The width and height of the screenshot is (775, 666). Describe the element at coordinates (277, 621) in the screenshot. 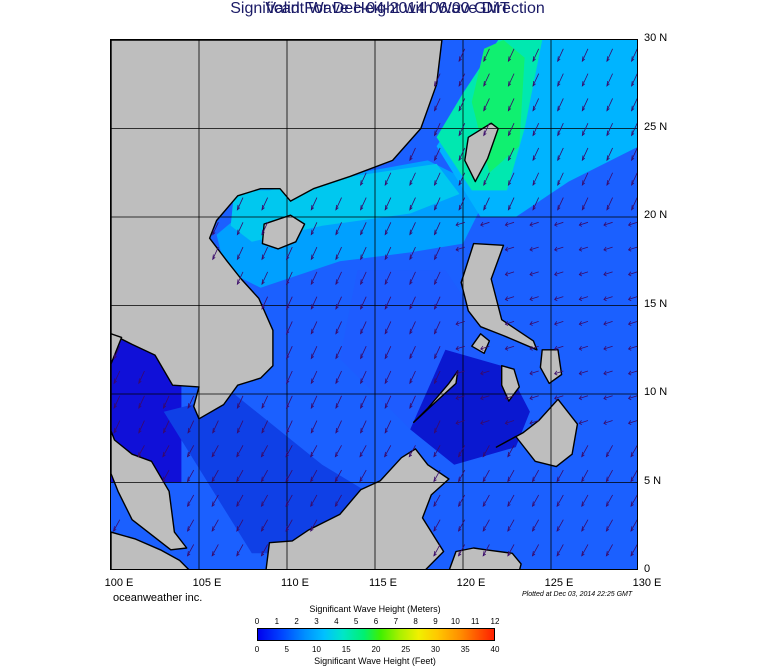

I see `colorbar-meters-tick: 1` at that location.